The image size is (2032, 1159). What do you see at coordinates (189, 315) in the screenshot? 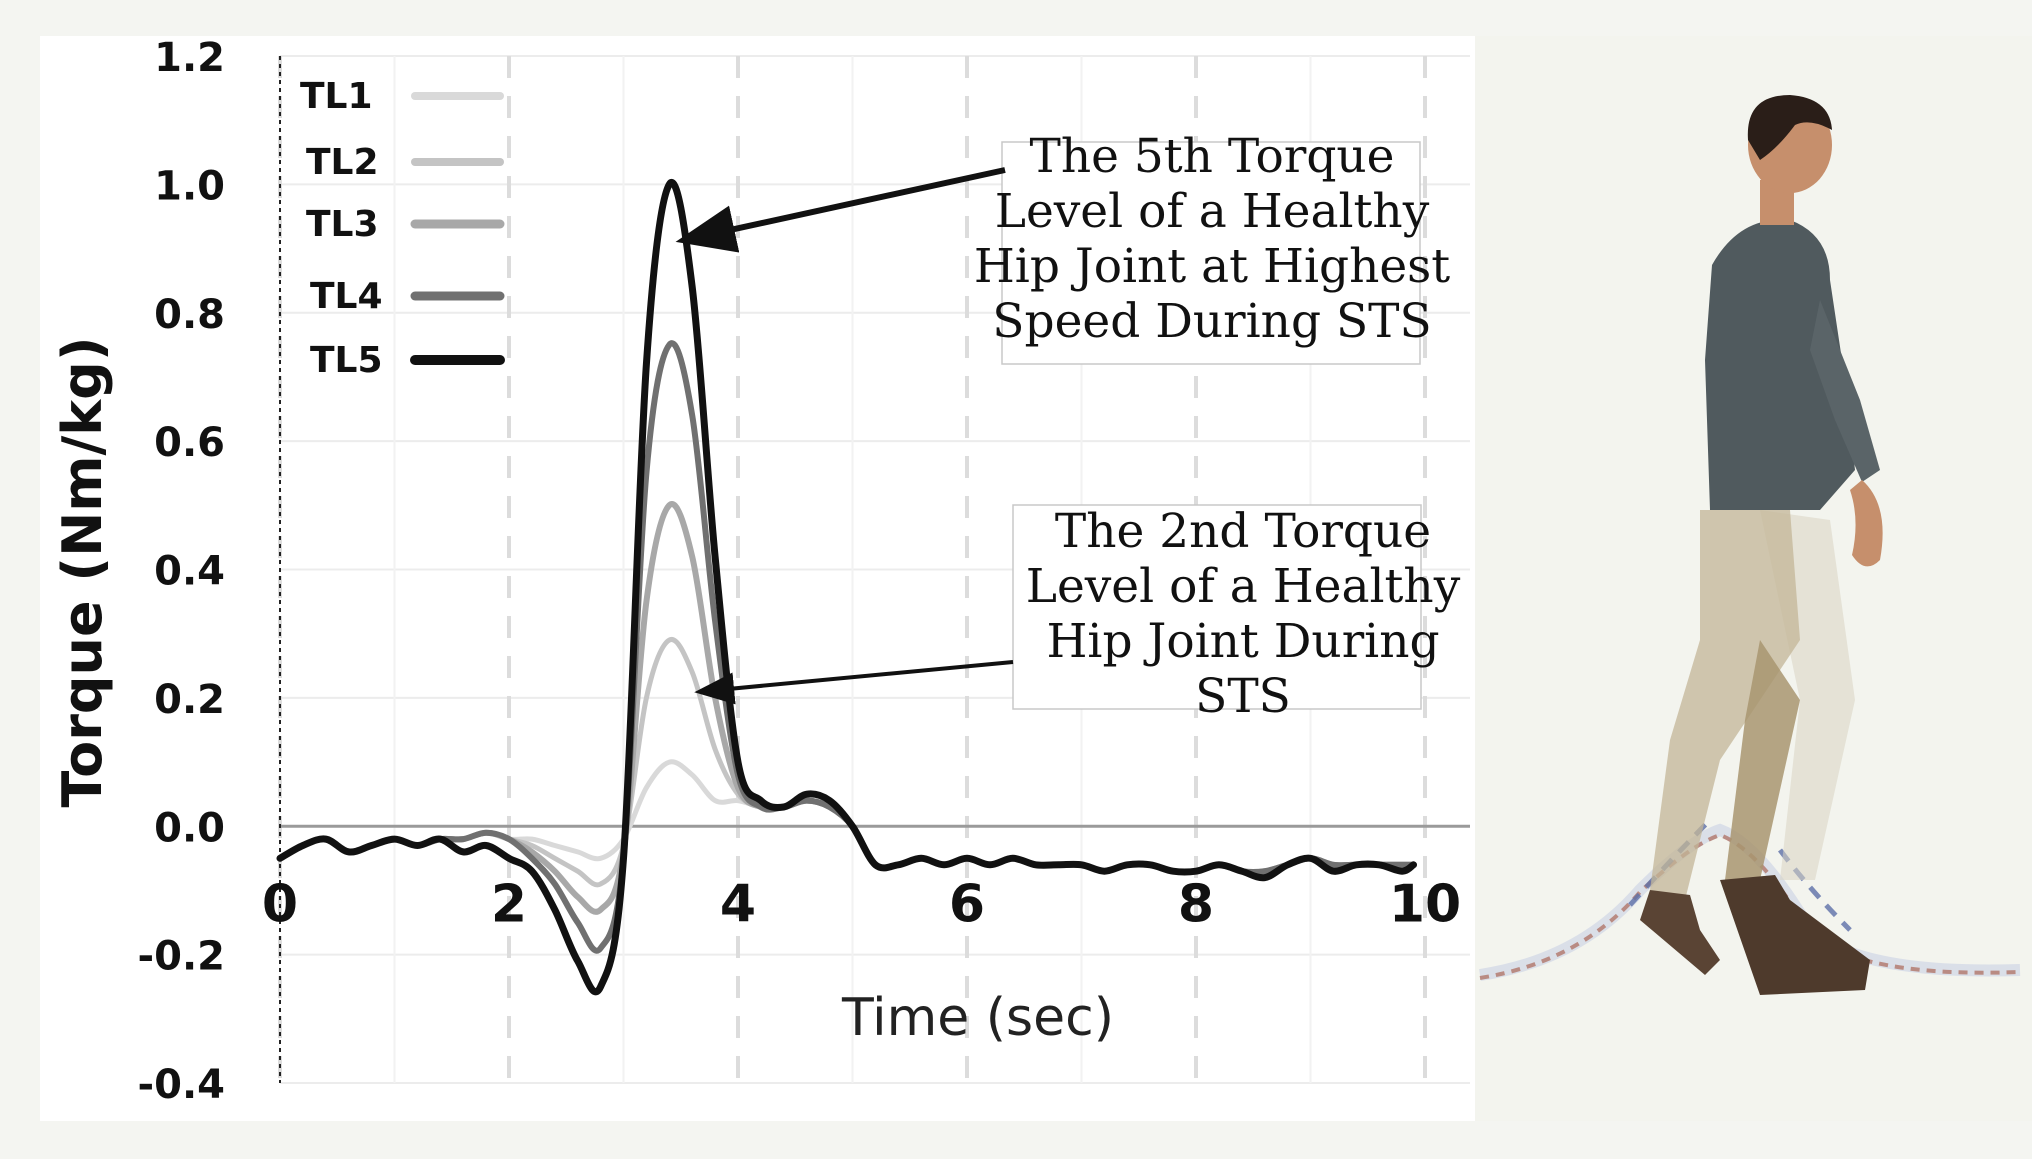
I see `y-tick-label: 0.8` at bounding box center [189, 315].